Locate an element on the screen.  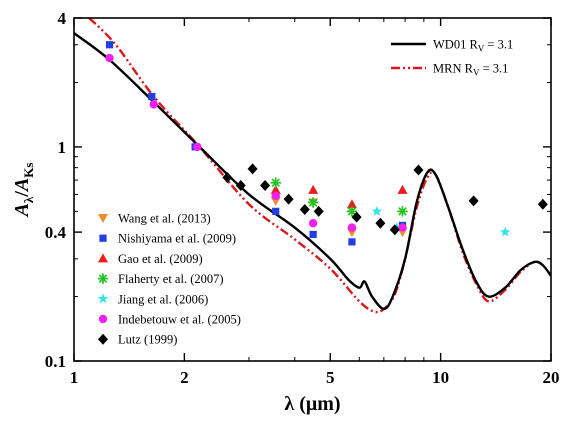
legend-series-label: Flaherty et al. (2007) is located at coordinates (171, 279).